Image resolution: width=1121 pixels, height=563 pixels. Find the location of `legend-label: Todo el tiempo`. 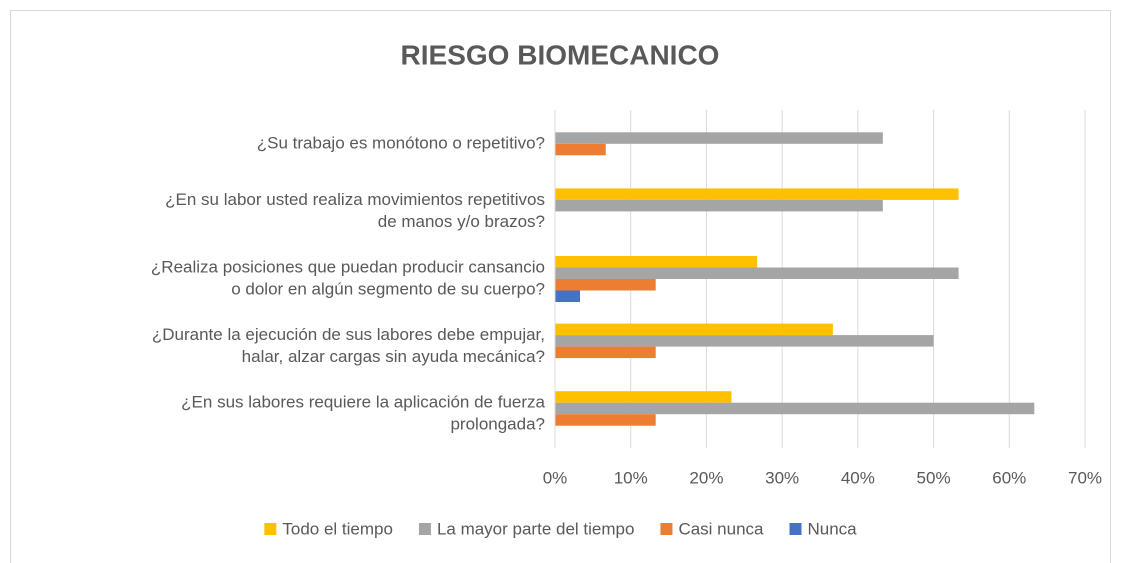

legend-label: Todo el tiempo is located at coordinates (337, 528).